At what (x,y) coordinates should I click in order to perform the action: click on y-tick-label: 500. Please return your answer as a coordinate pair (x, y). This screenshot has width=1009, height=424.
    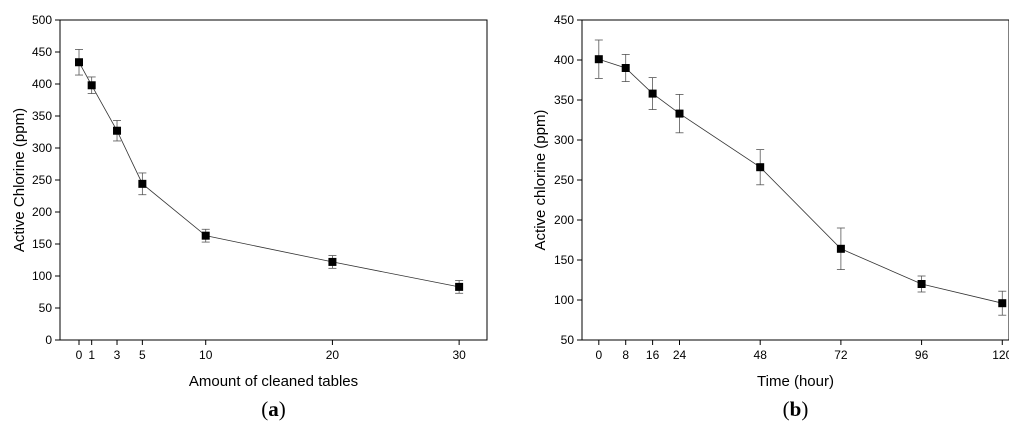
    Looking at the image, I should click on (42, 20).